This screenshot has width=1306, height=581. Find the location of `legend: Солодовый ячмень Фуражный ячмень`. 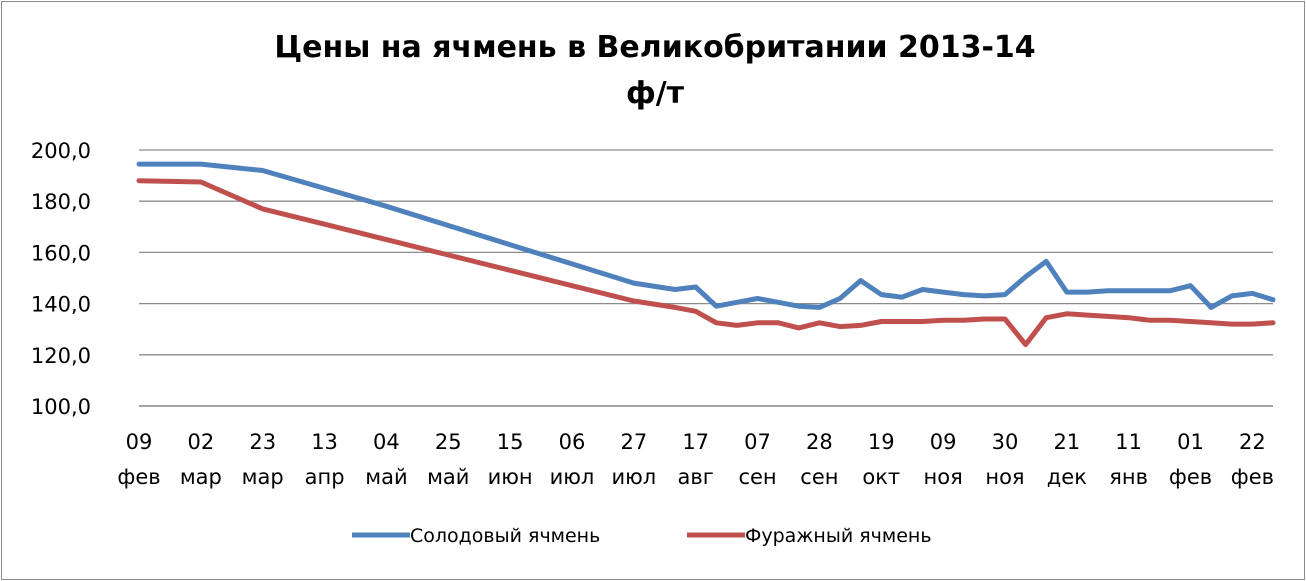

legend: Солодовый ячмень Фуражный ячмень is located at coordinates (642, 536).